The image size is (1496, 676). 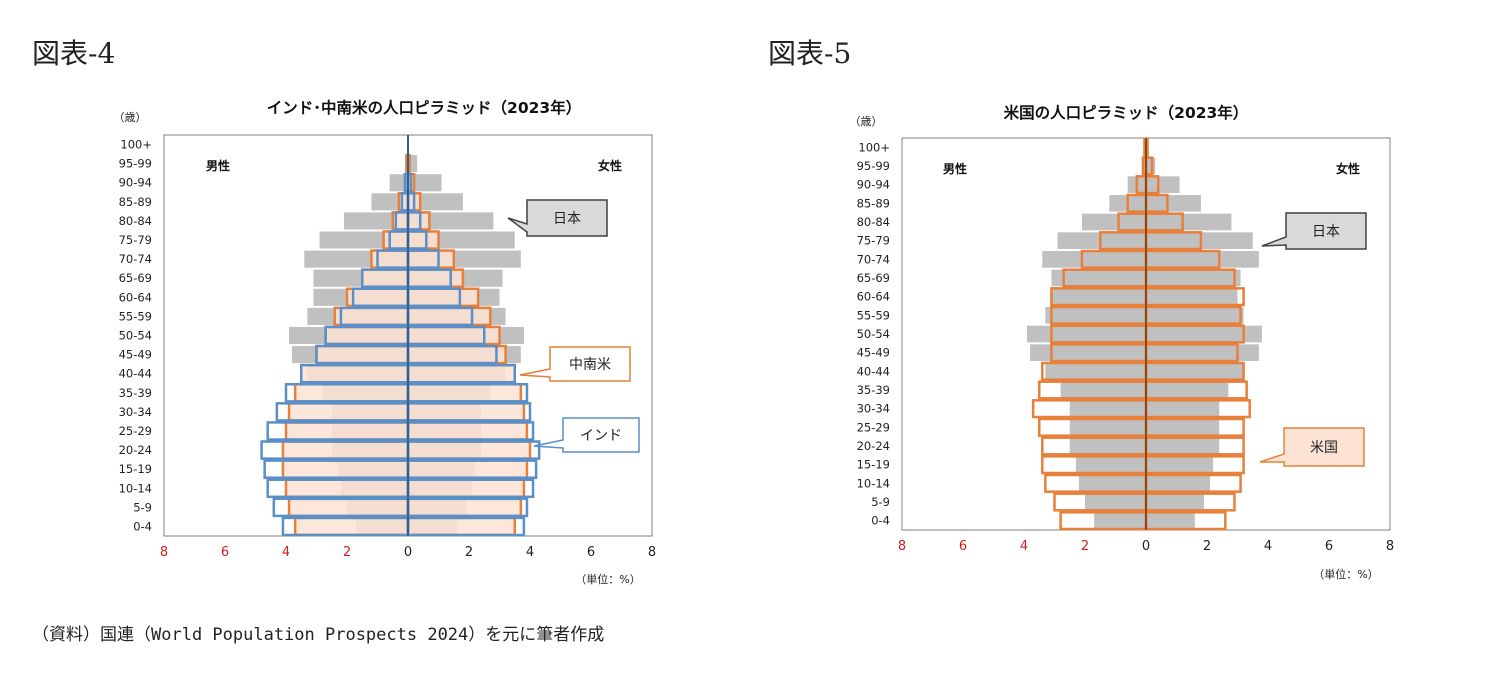 What do you see at coordinates (610, 165) in the screenshot?
I see `chart1-female-label: 女性` at bounding box center [610, 165].